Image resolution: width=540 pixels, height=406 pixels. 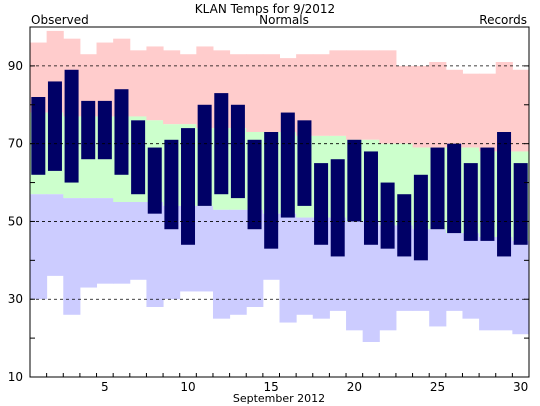 What do you see at coordinates (15, 377) in the screenshot?
I see `y-tick-label-10: 10` at bounding box center [15, 377].